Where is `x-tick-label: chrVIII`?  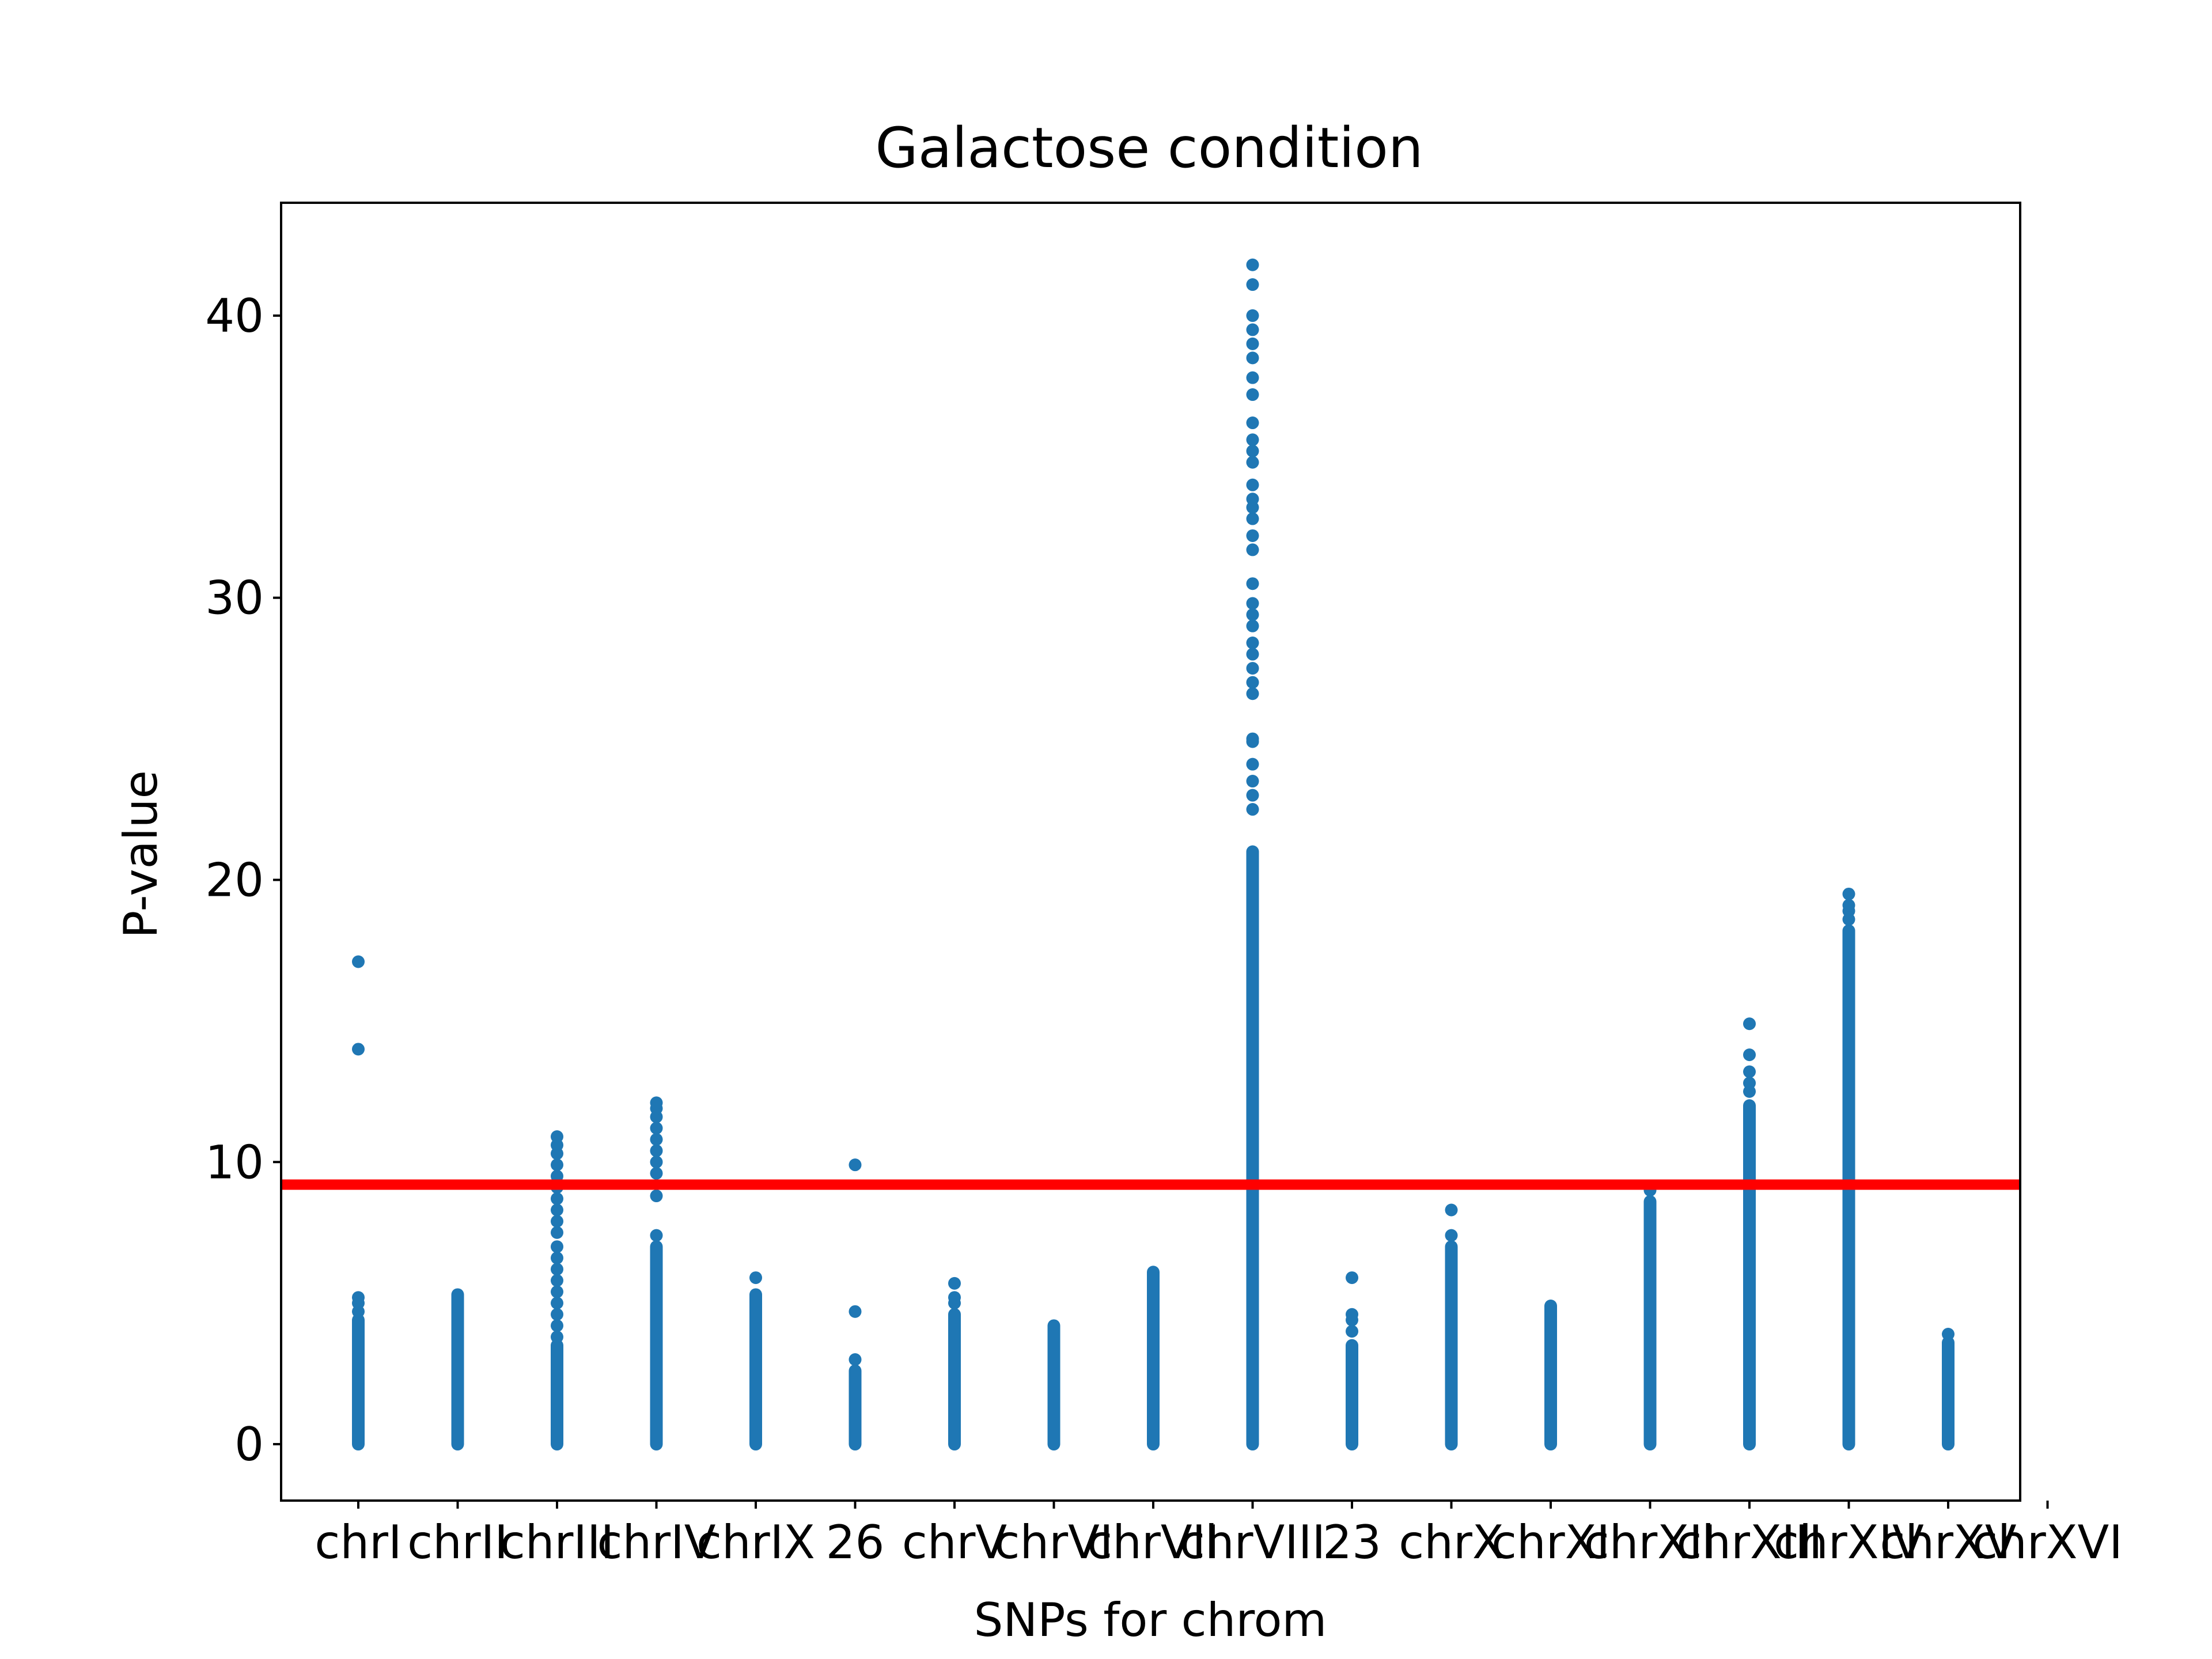
x-tick-label: chrVIII is located at coordinates (1252, 1542).